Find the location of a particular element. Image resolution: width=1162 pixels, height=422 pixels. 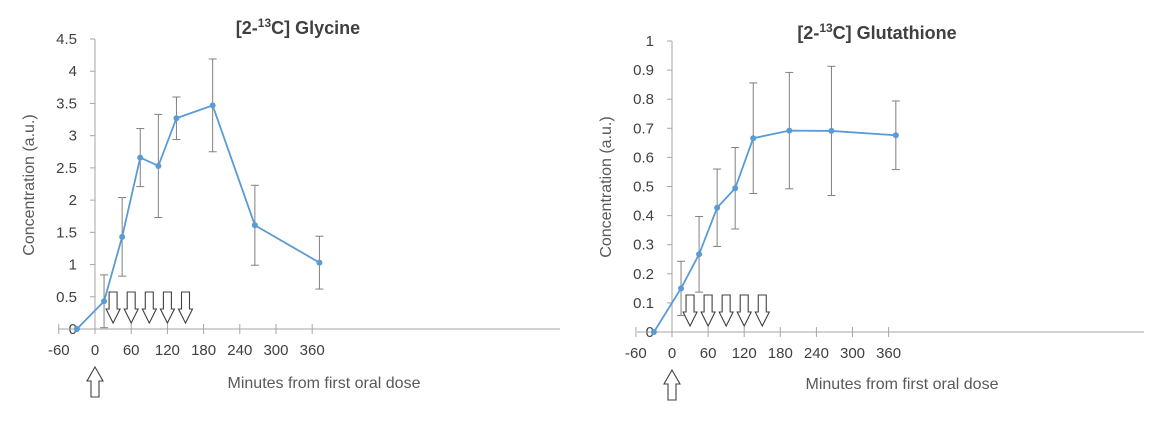

y-tick-label: 0.6 is located at coordinates (643, 157).